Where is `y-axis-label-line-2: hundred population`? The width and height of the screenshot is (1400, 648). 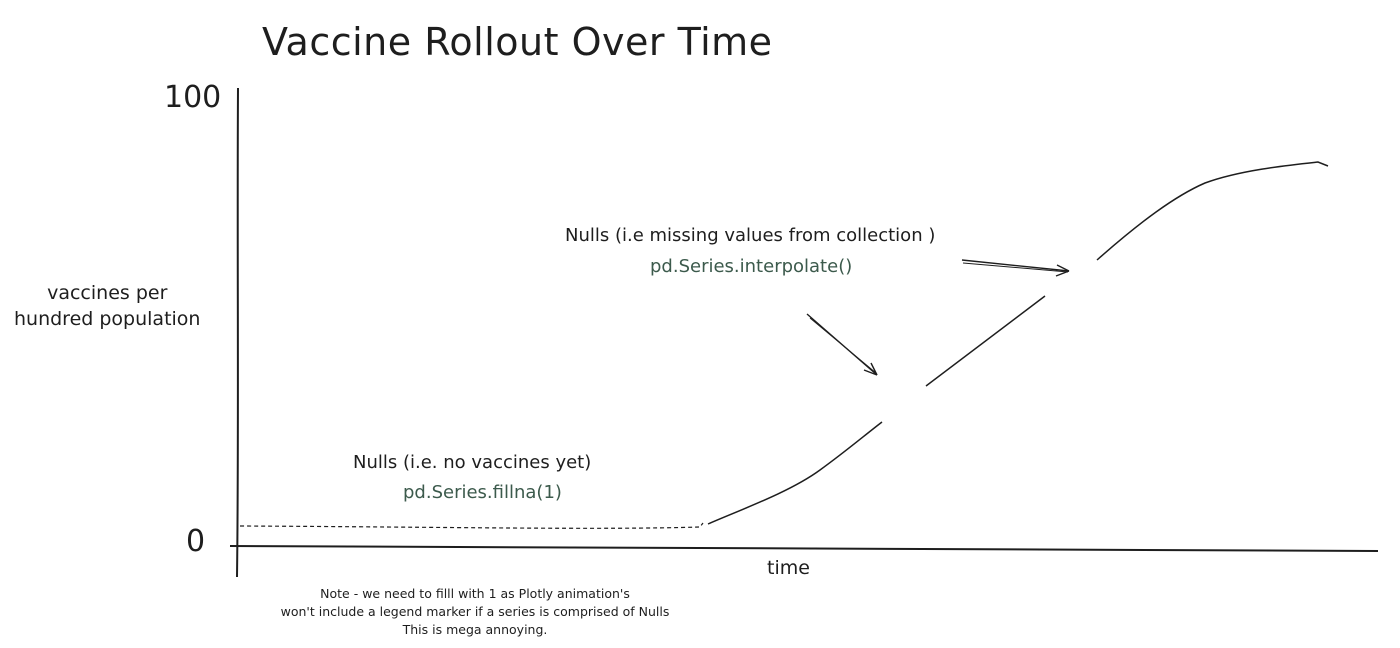 y-axis-label-line-2: hundred population is located at coordinates (107, 319).